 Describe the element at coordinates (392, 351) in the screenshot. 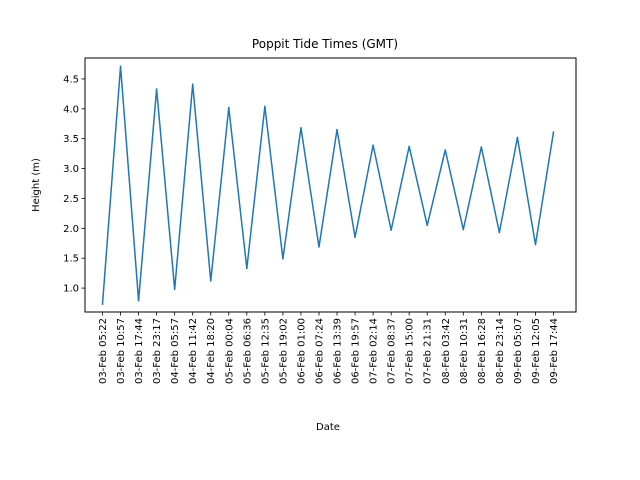

I see `x-tick-label: 07-Feb 08:37` at that location.